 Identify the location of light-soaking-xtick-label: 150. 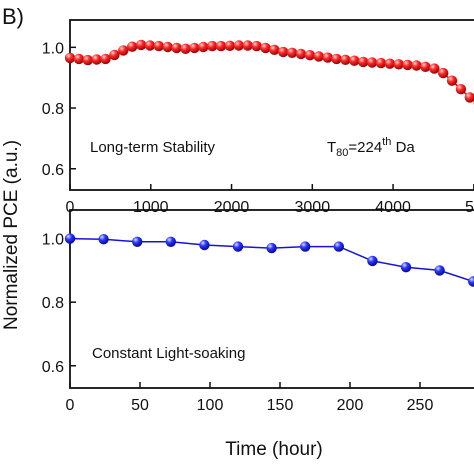
(280, 405).